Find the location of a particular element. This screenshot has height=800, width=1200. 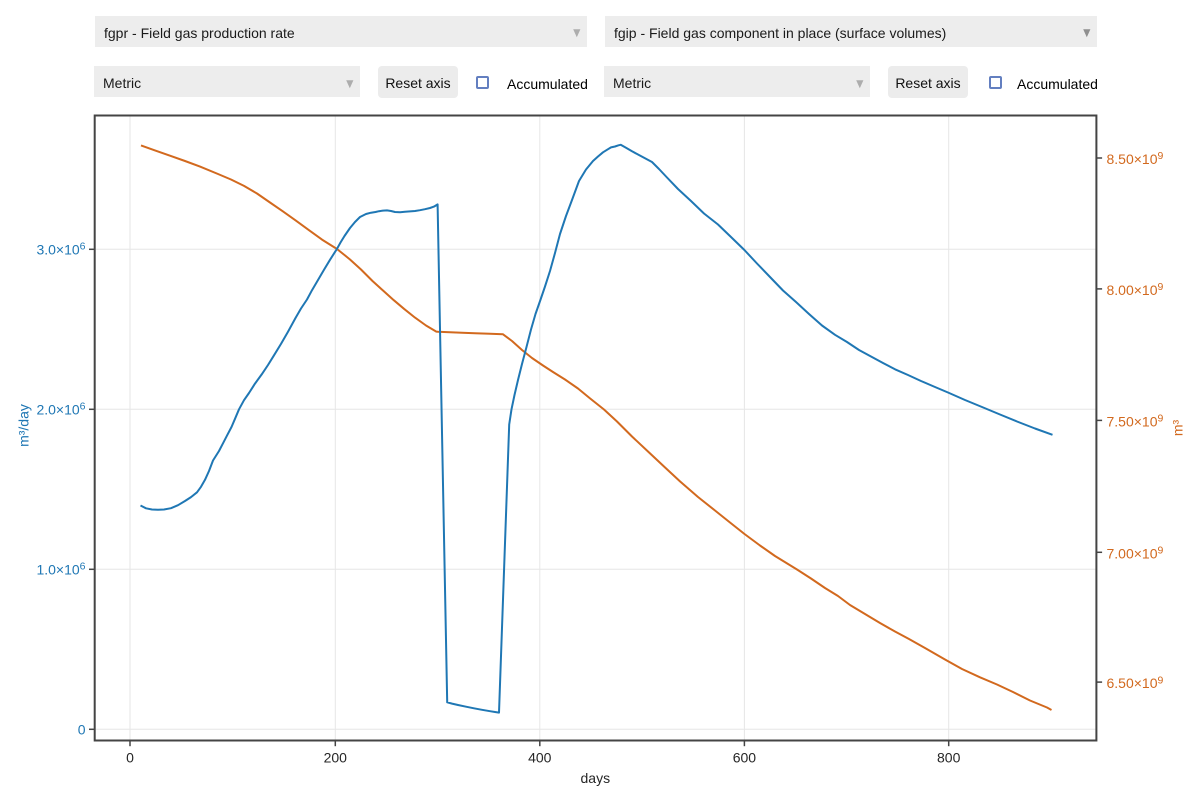

svg-text: 800 is located at coordinates (949, 758).